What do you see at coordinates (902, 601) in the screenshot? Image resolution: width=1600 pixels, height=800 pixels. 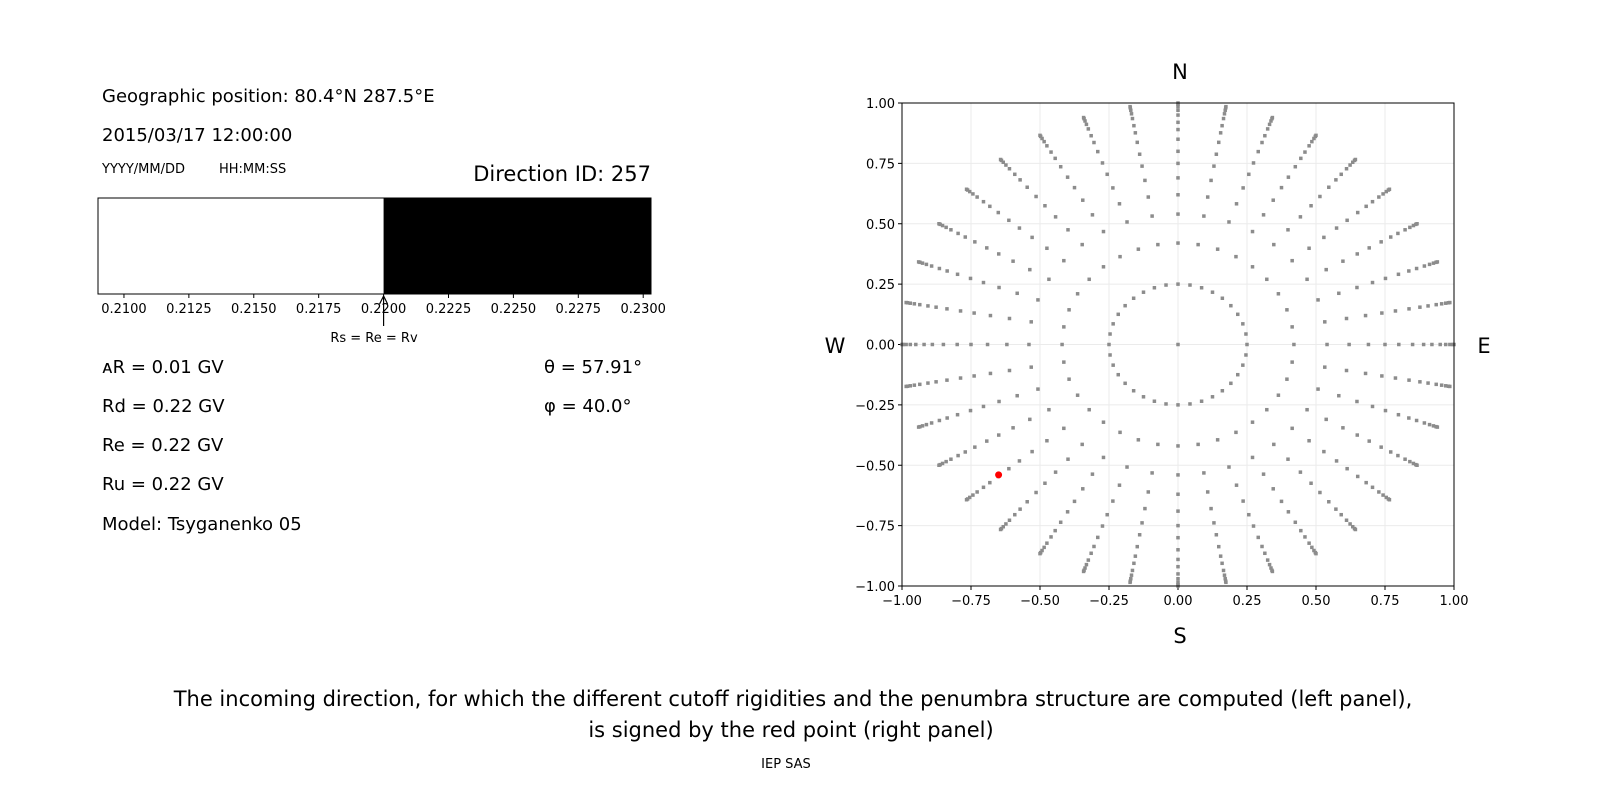 I see `x-tick-label: −1.00` at bounding box center [902, 601].